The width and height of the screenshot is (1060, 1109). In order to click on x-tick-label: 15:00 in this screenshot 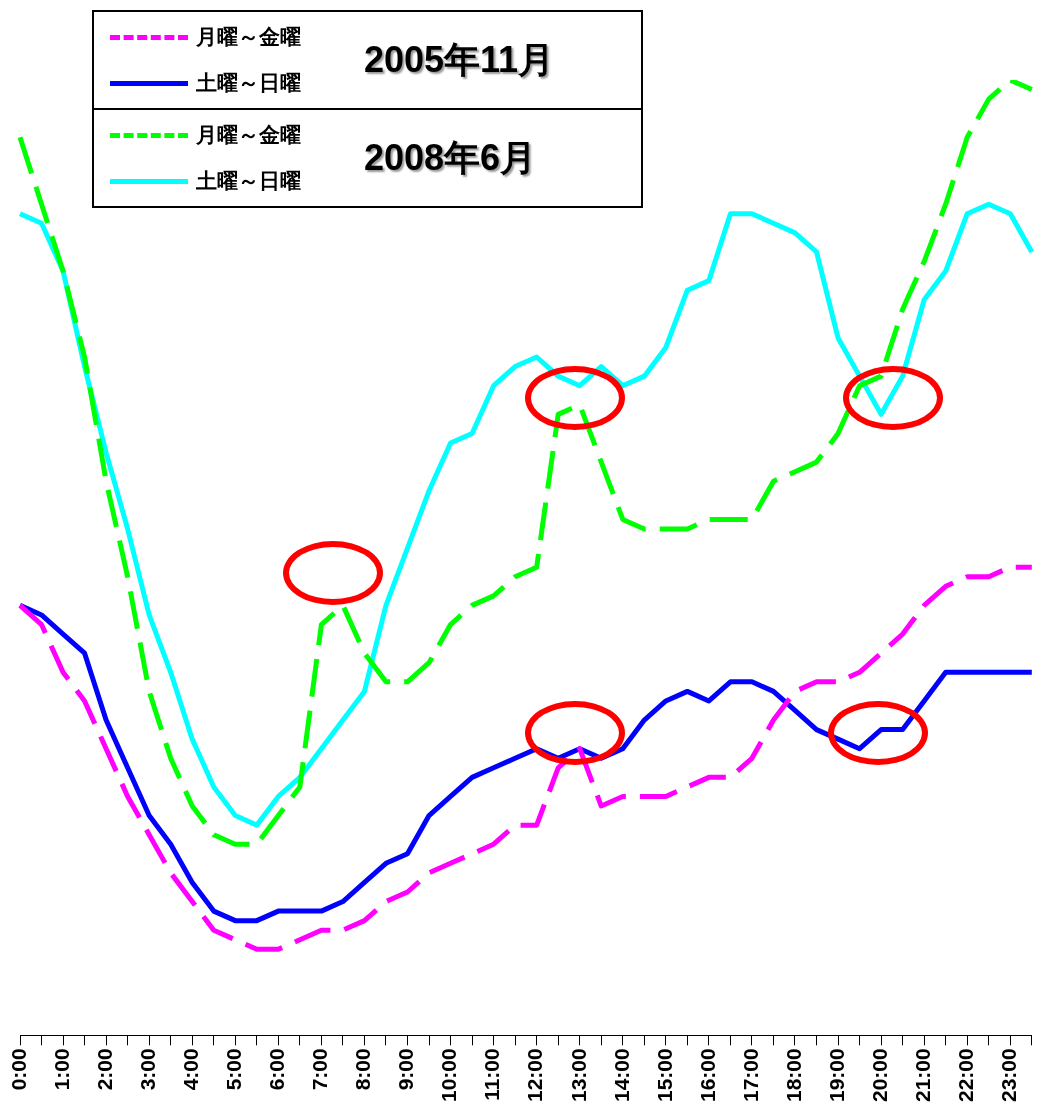, I will do `click(664, 1075)`.